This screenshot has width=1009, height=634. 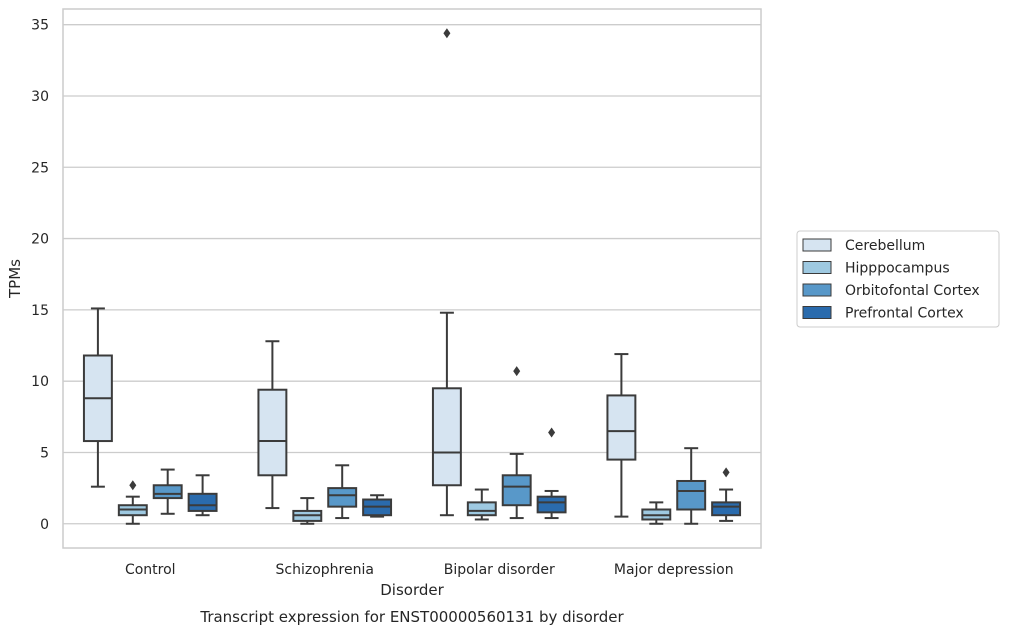 I want to click on y-tick-label: 30, so click(x=40, y=97).